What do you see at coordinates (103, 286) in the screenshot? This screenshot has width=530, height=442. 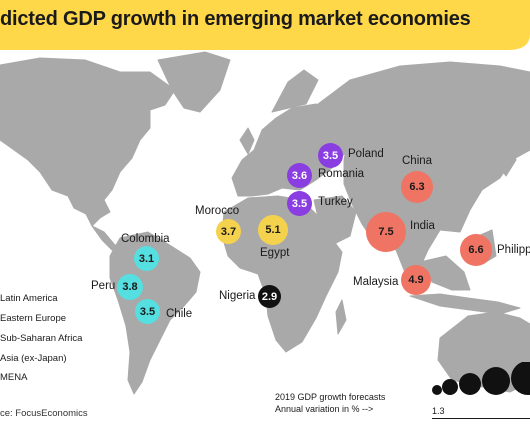 I see `label-peru: Peru` at bounding box center [103, 286].